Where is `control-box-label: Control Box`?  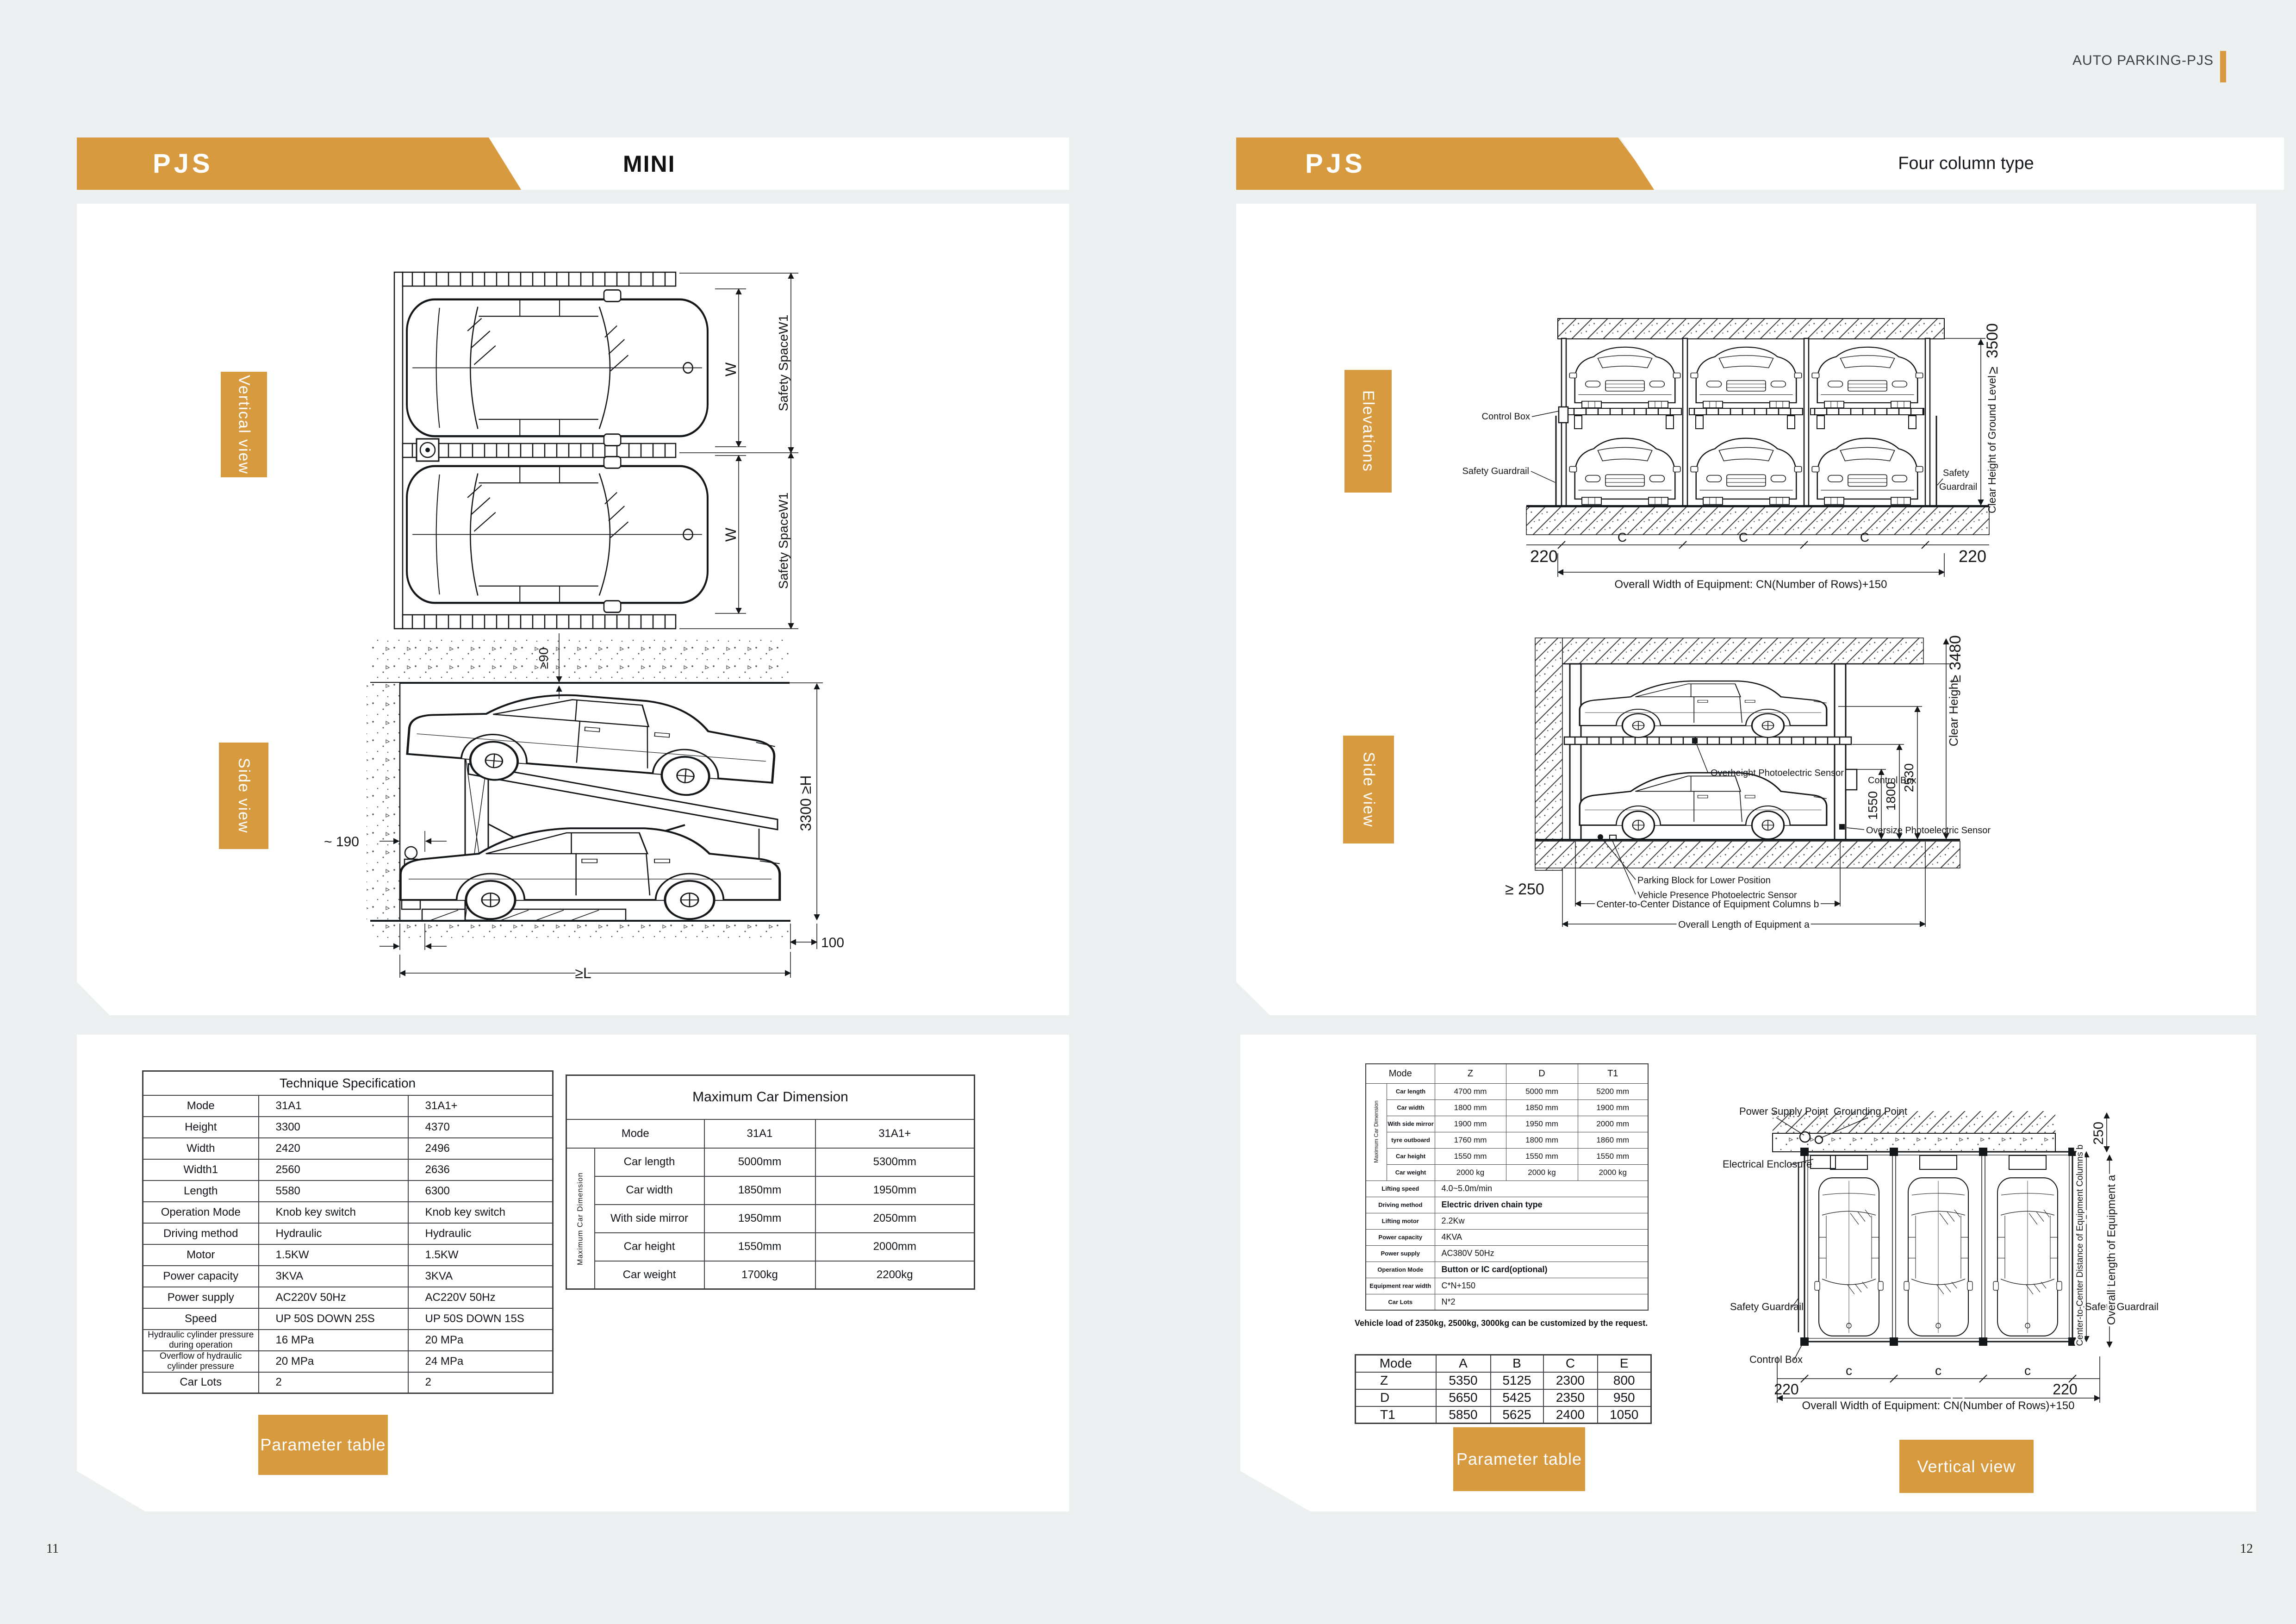
control-box-label: Control Box is located at coordinates (1506, 417).